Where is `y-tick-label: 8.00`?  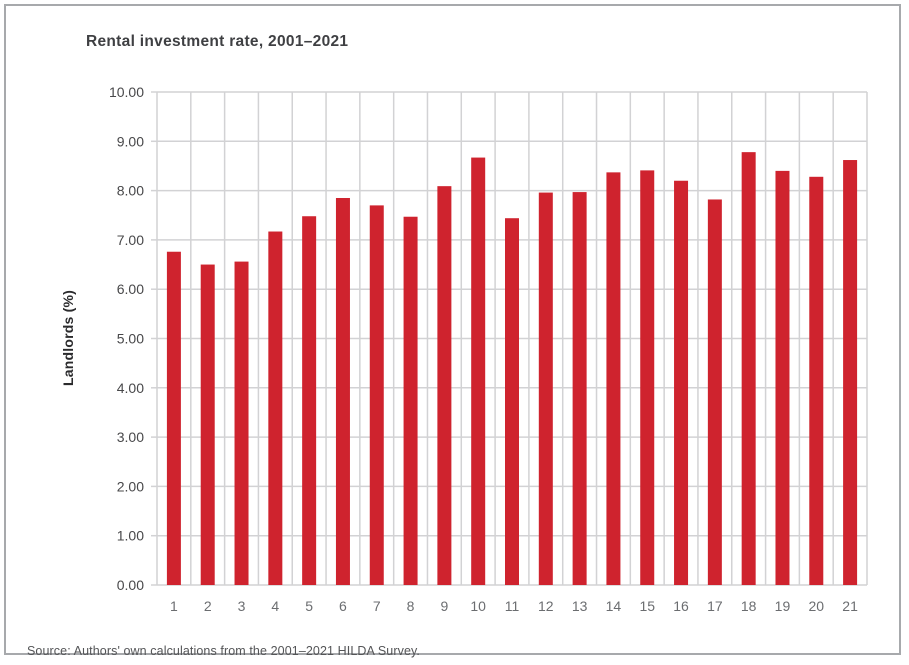 y-tick-label: 8.00 is located at coordinates (130, 191).